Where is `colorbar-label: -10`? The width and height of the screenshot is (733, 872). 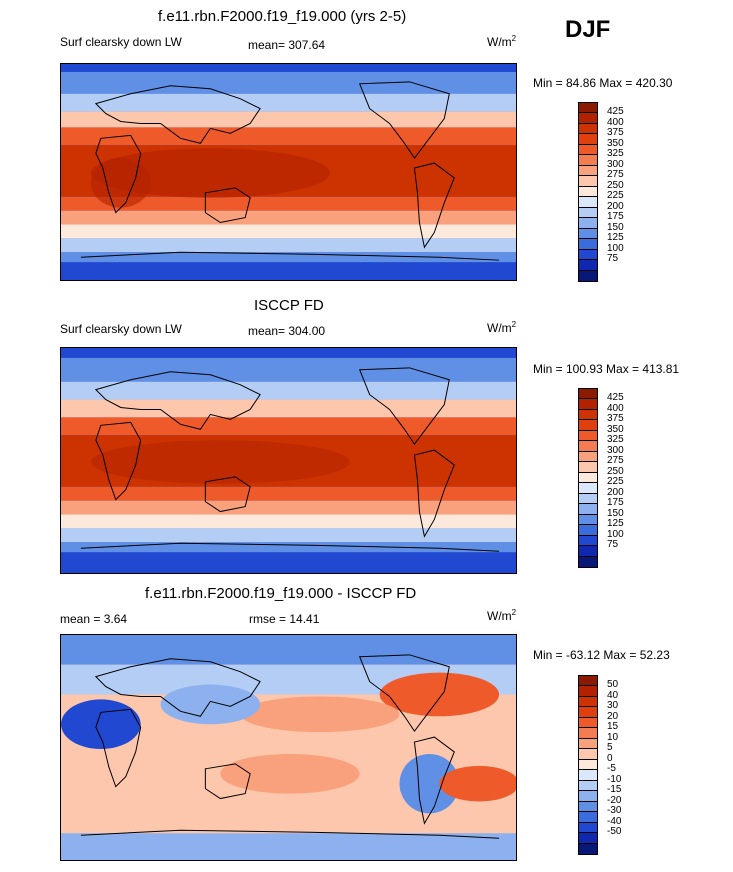
colorbar-label: -10 is located at coordinates (614, 779).